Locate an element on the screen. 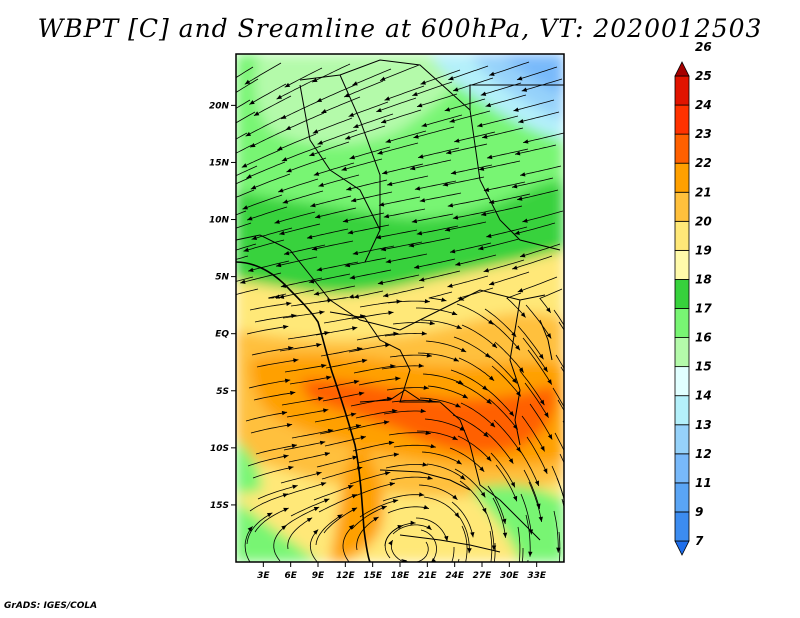 The image size is (800, 618). colorbar-label: 15 is located at coordinates (703, 367).